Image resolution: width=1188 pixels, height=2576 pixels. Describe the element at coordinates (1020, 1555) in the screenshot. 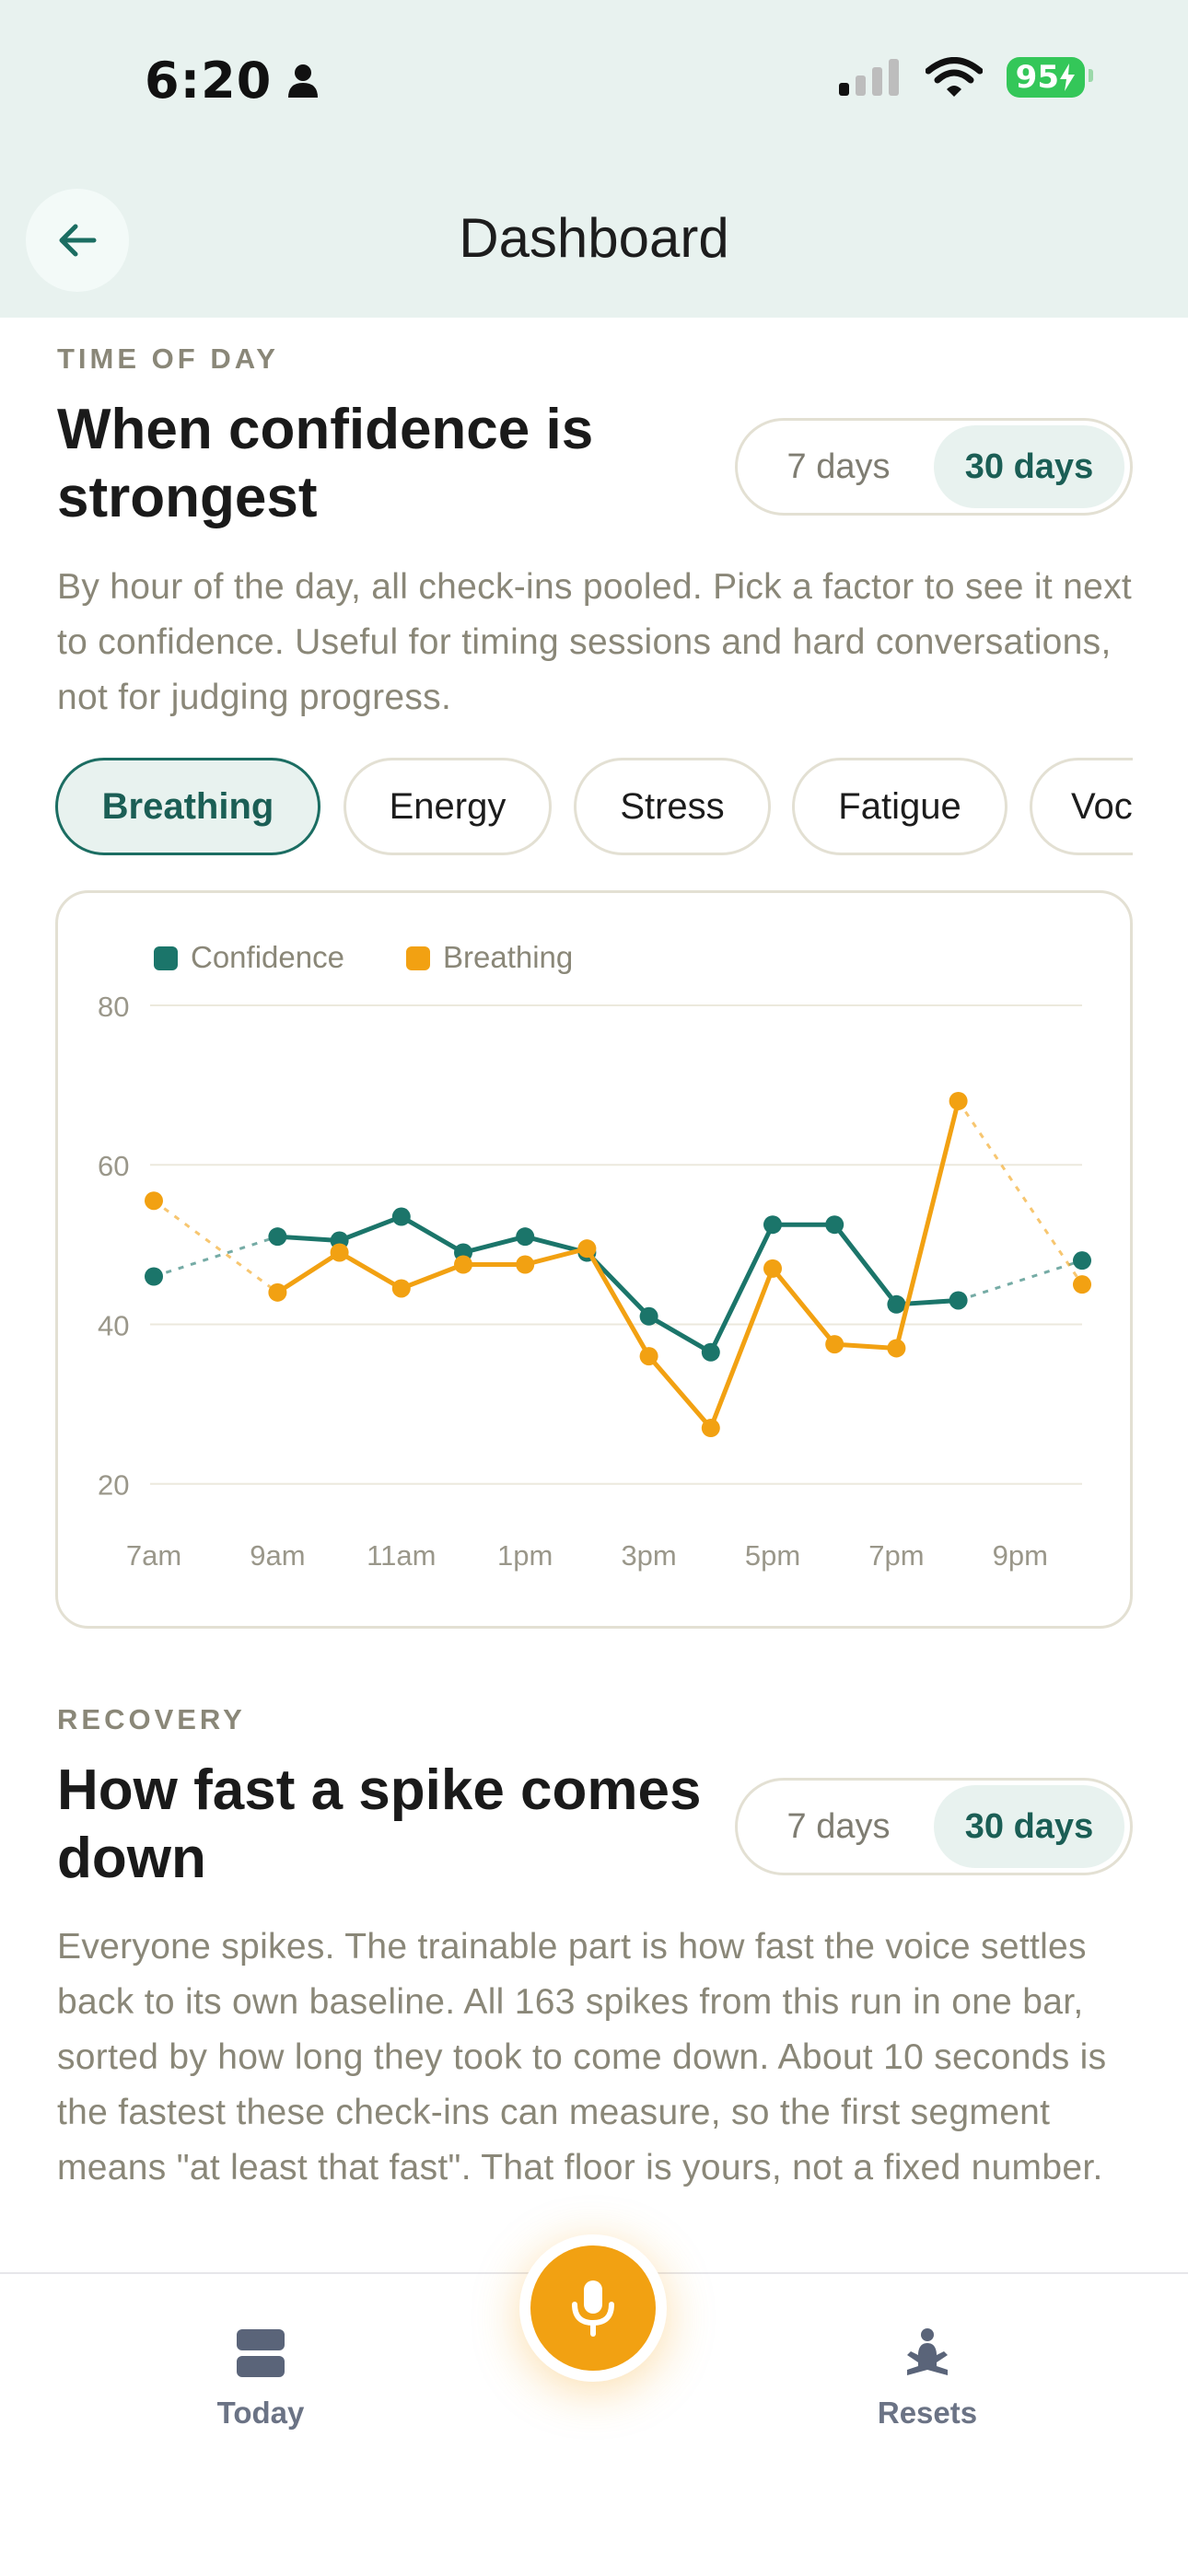

I see `x-tick-label: 9pm` at that location.